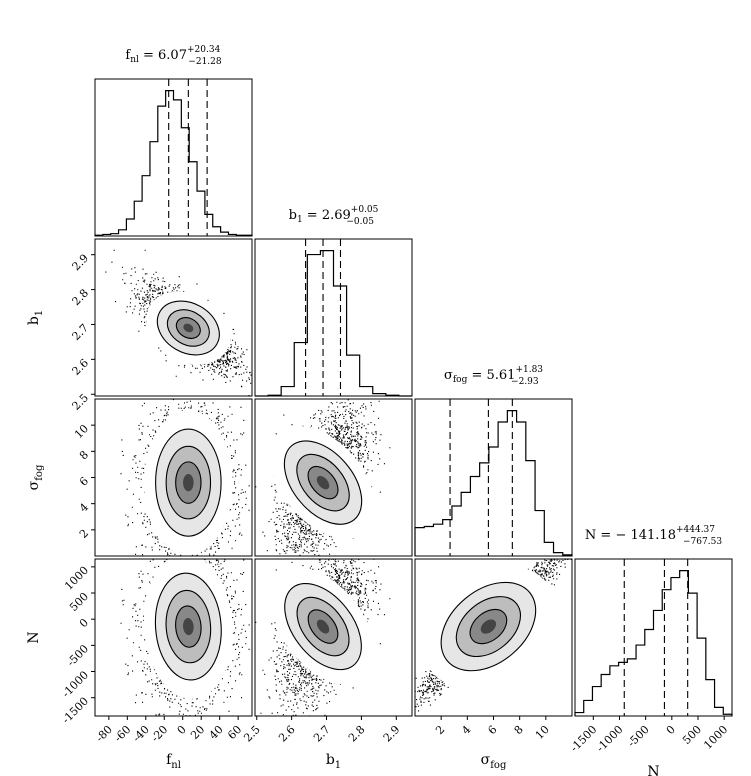  I want to click on title-value-N: = − 141.18, so click(636, 535).